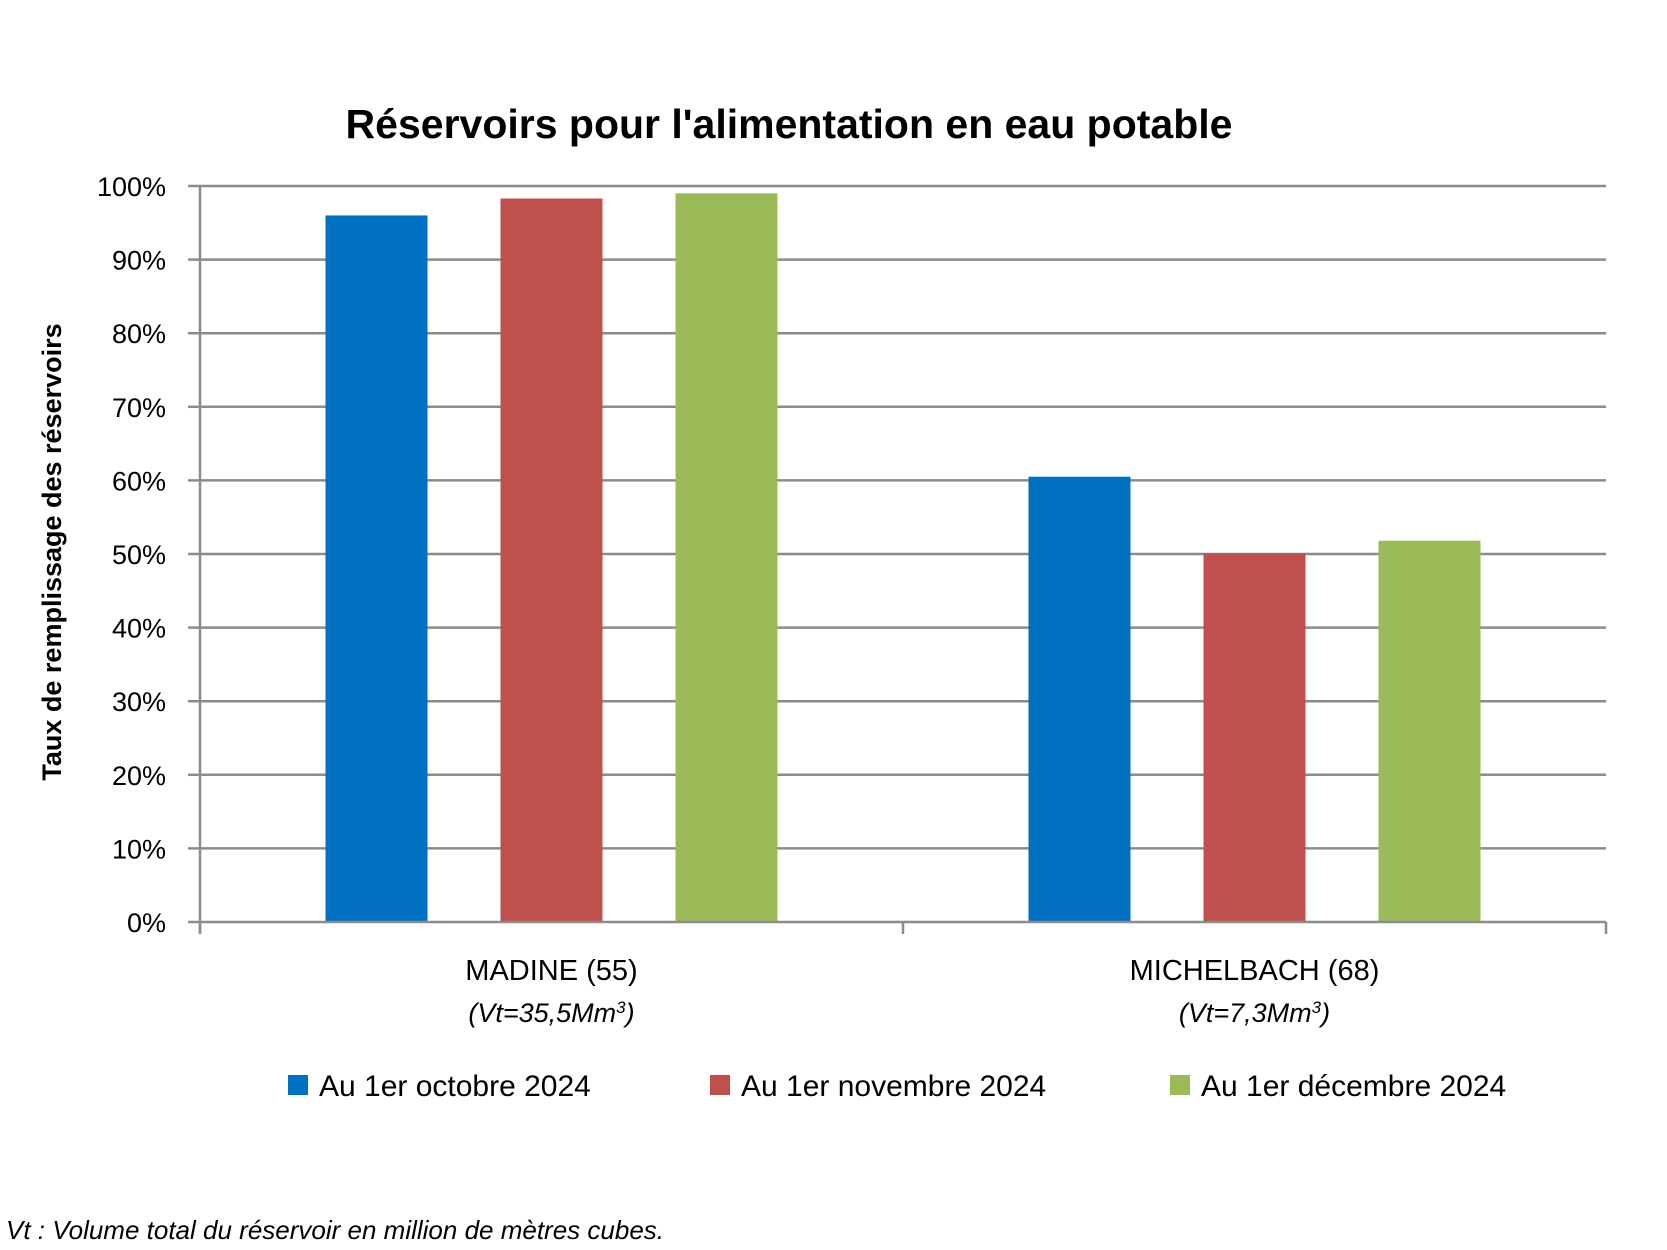 Image resolution: width=1667 pixels, height=1250 pixels. I want to click on y-tick-label: 10%, so click(139, 849).